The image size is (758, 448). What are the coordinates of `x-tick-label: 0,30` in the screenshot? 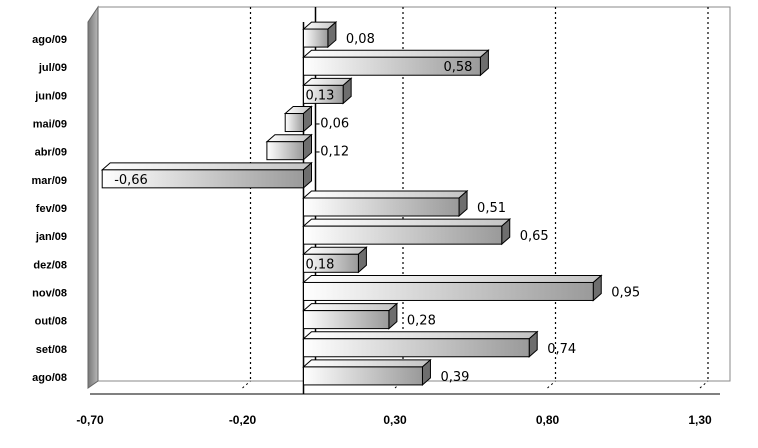 It's located at (395, 420).